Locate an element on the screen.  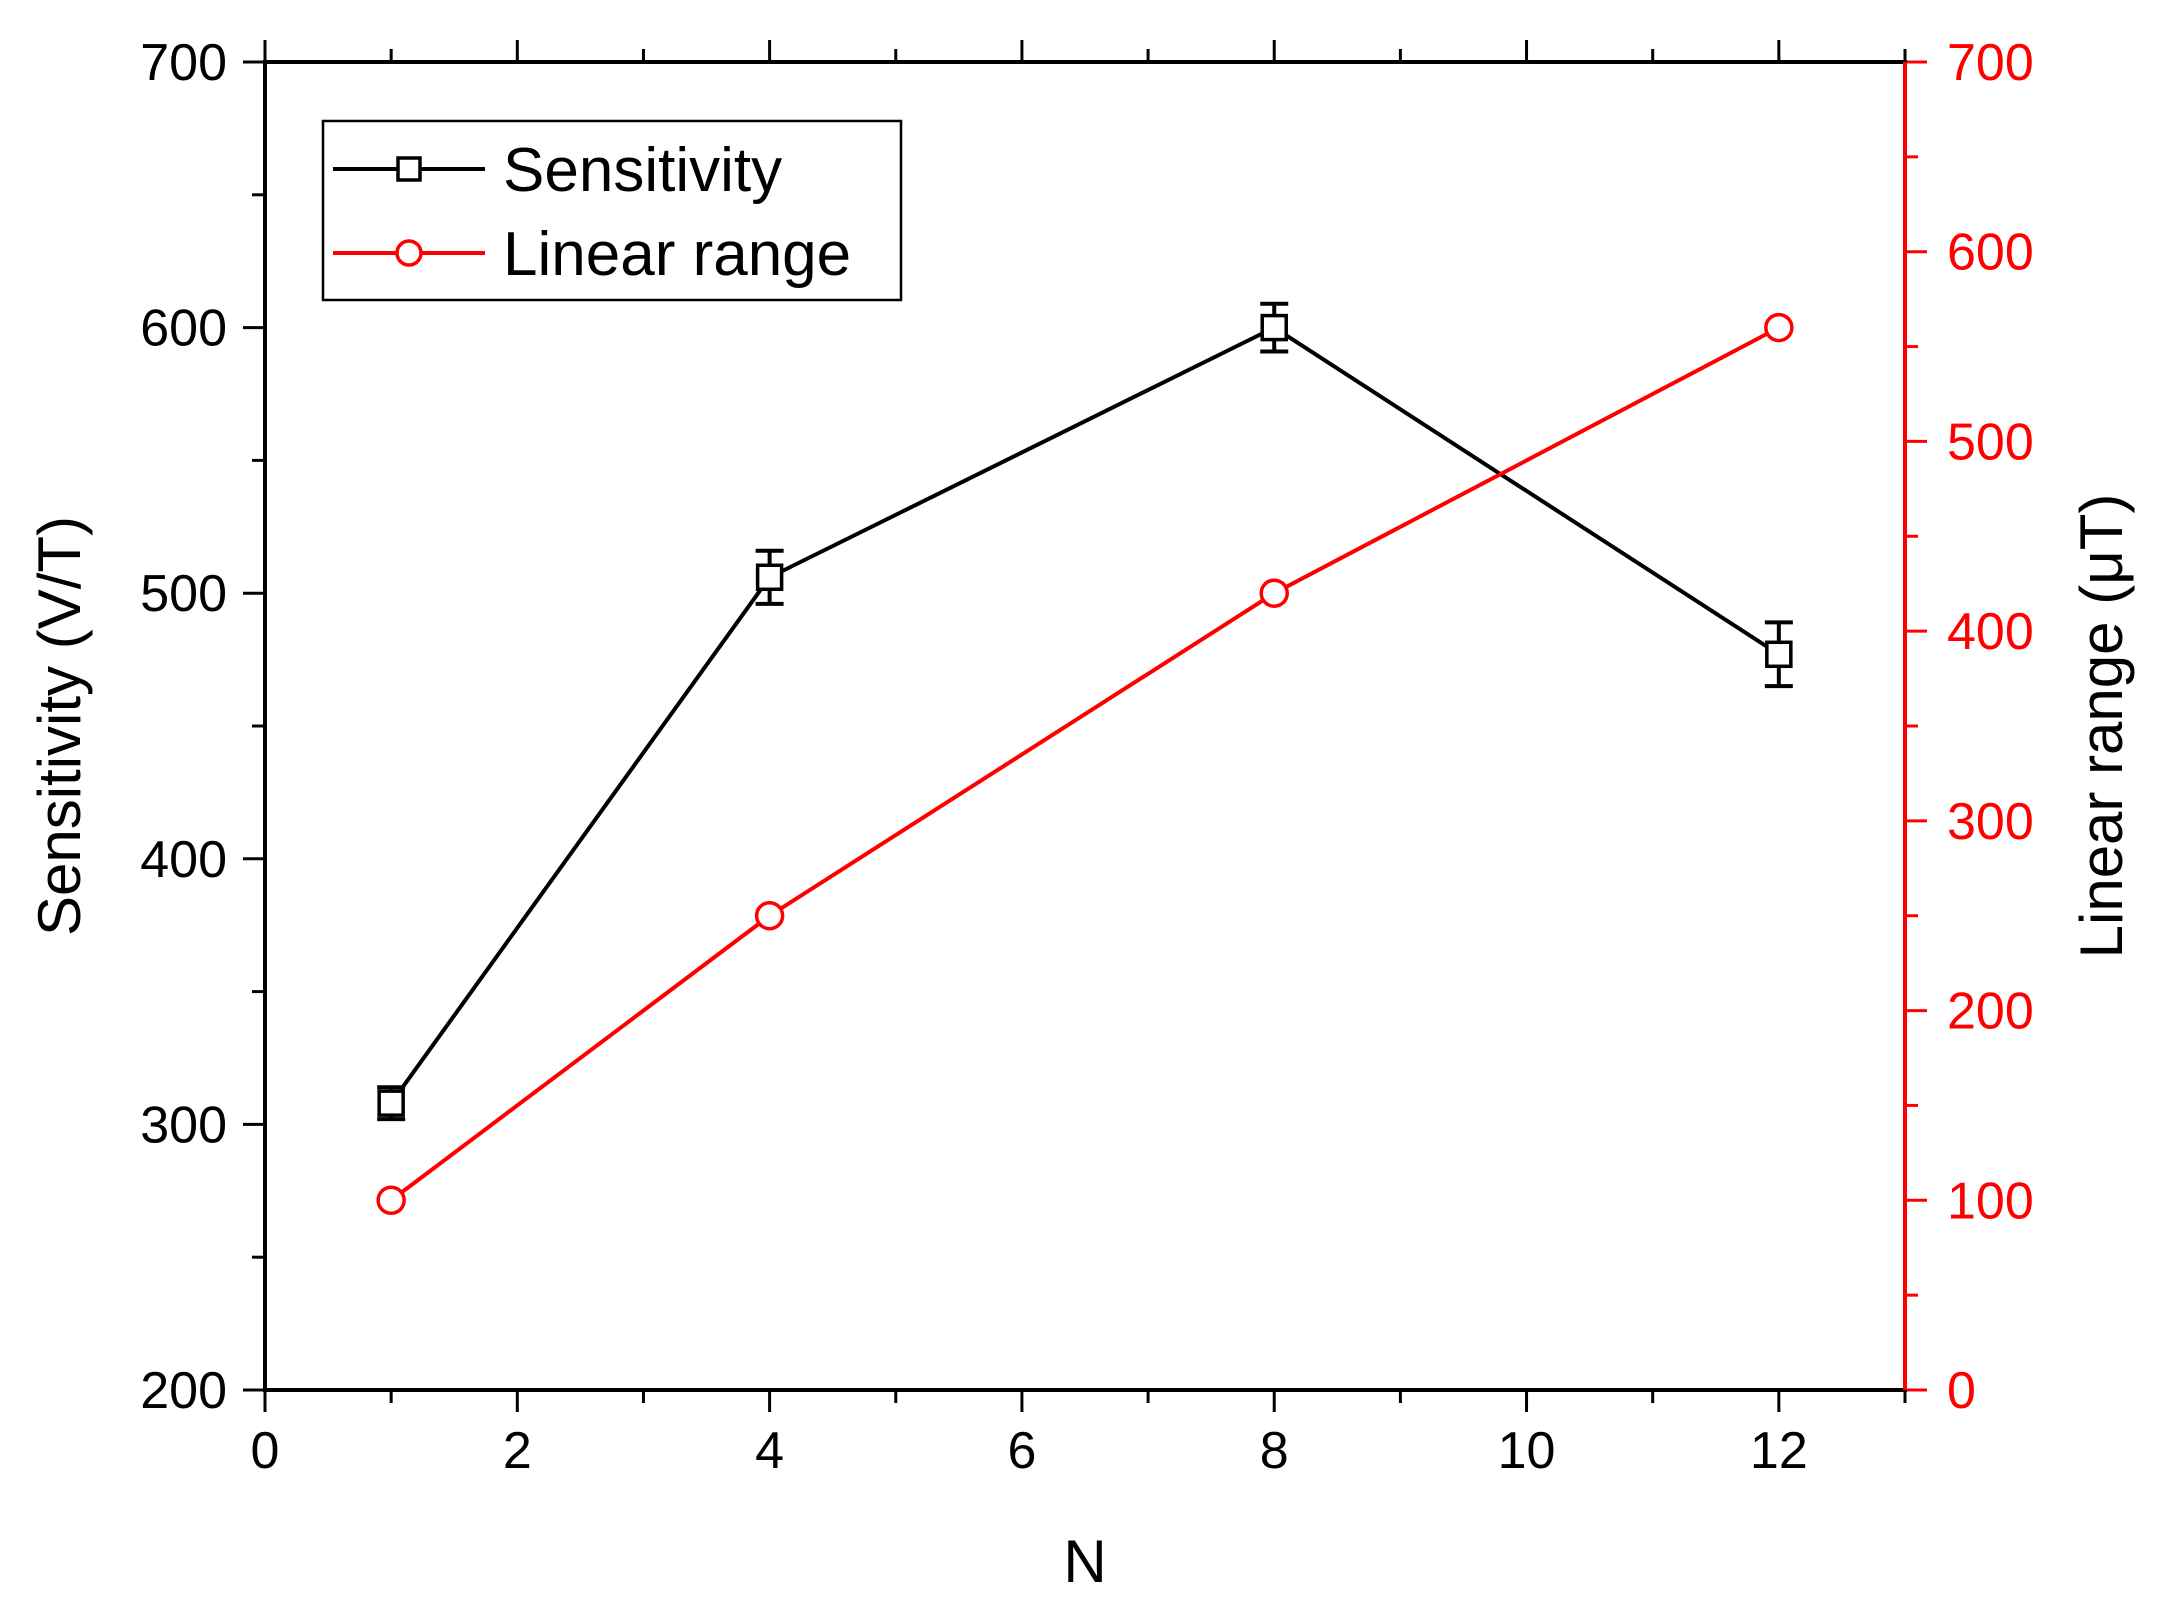
left-tick-label: 300 is located at coordinates (183, 1125).